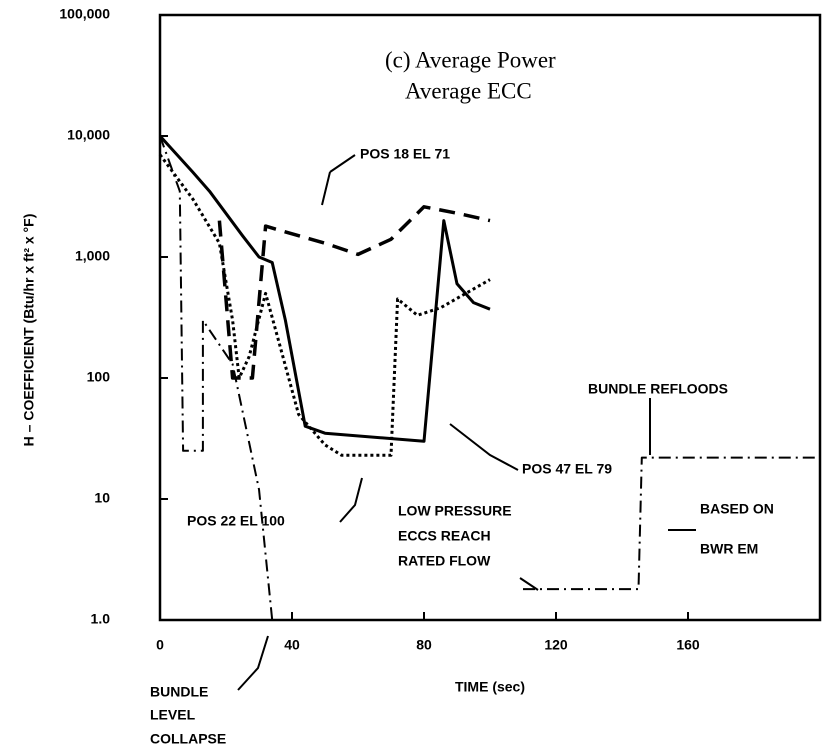  Describe the element at coordinates (405, 154) in the screenshot. I see `series-label: POS 18 EL 71` at that location.